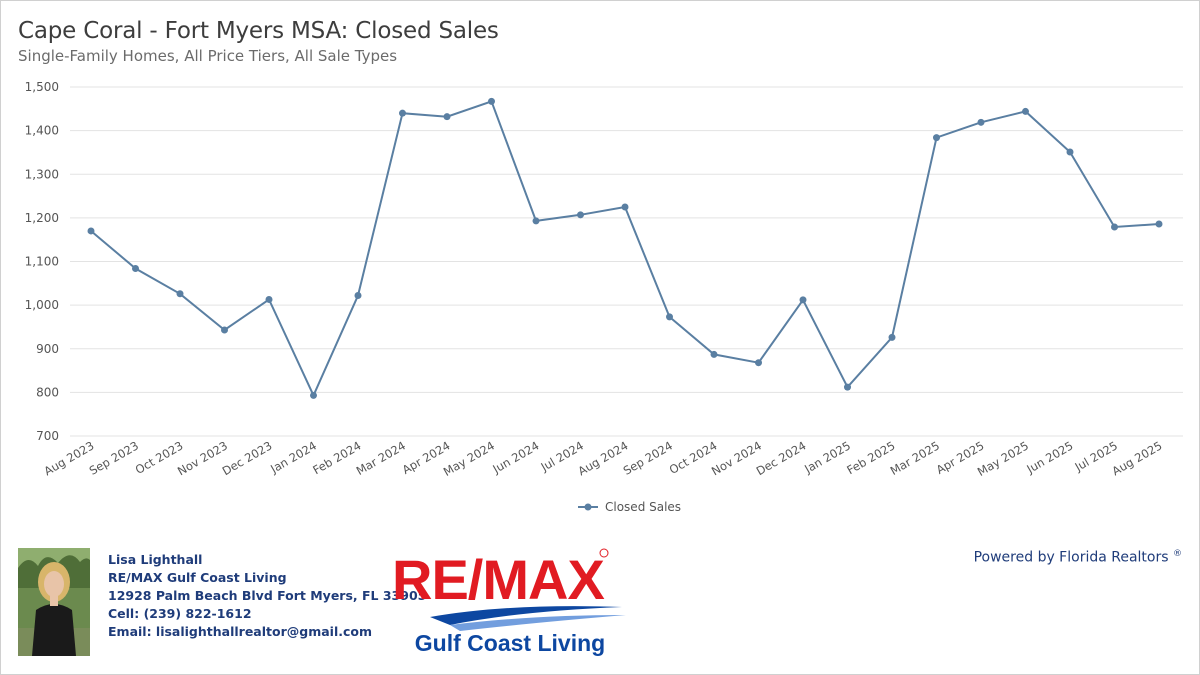  What do you see at coordinates (247, 458) in the screenshot?
I see `x-tick-label: Dec 2023` at bounding box center [247, 458].